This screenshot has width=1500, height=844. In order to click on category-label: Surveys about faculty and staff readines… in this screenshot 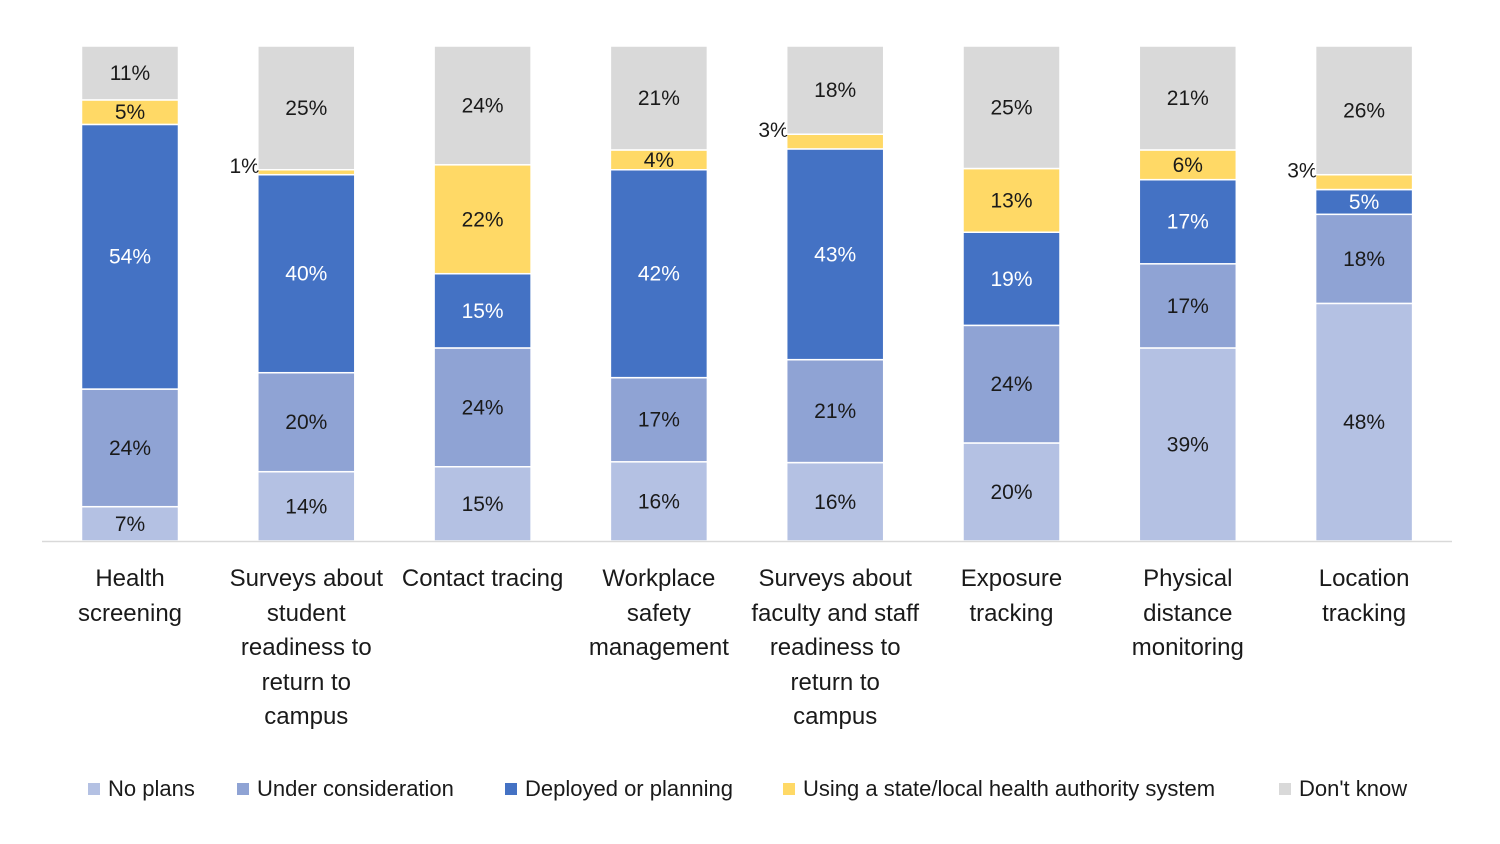, I will do `click(835, 647)`.